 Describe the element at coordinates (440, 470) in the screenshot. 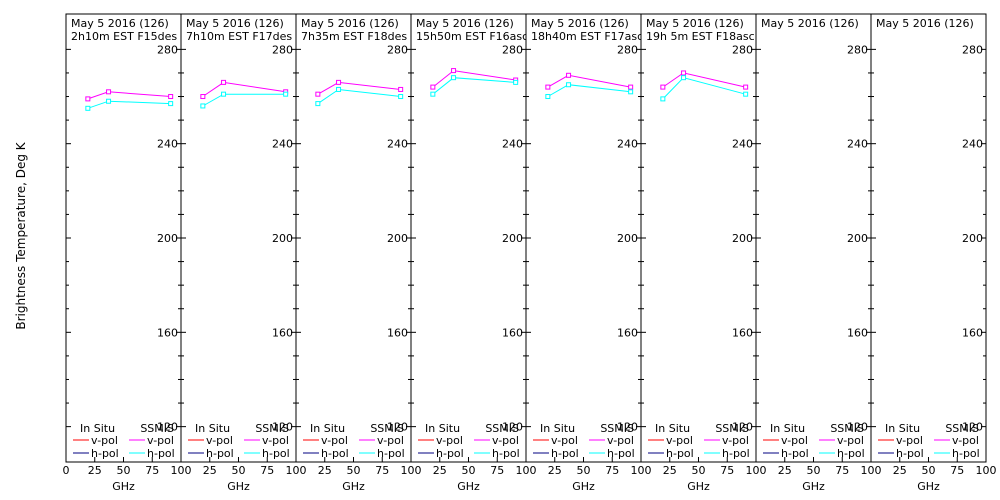

I see `x-tick-label: 25` at that location.